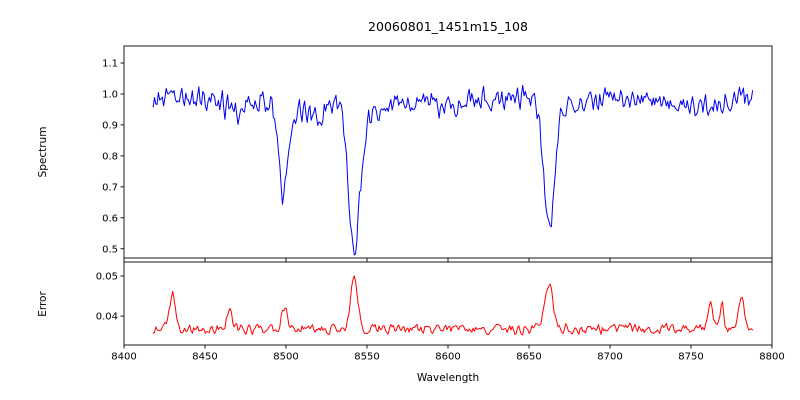  What do you see at coordinates (107, 277) in the screenshot?
I see `y-tick-label: 0.05` at bounding box center [107, 277].